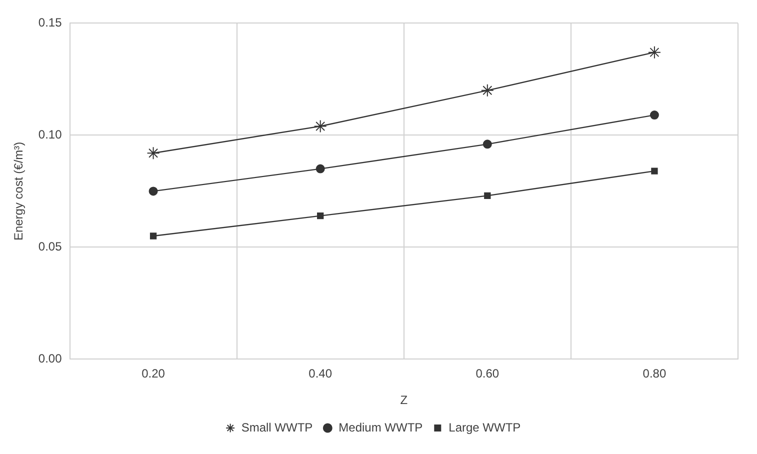 The image size is (757, 454). I want to click on y-tick-label: 0.15, so click(50, 23).